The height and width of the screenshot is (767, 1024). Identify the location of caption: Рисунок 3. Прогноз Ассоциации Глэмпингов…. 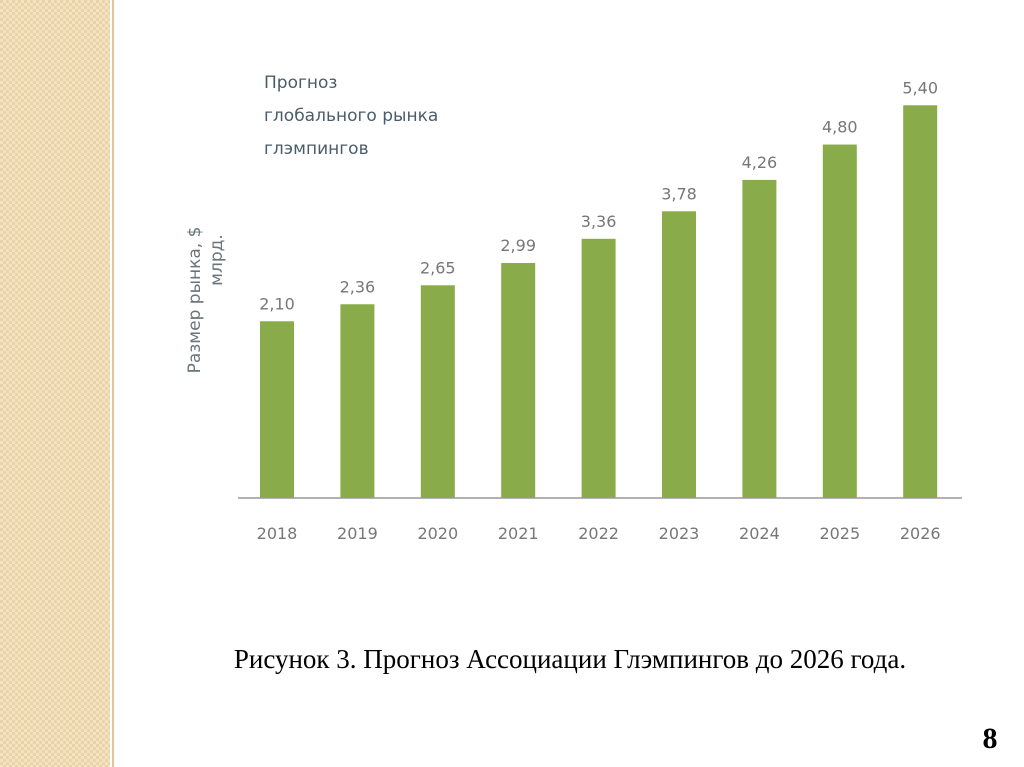
(570, 659).